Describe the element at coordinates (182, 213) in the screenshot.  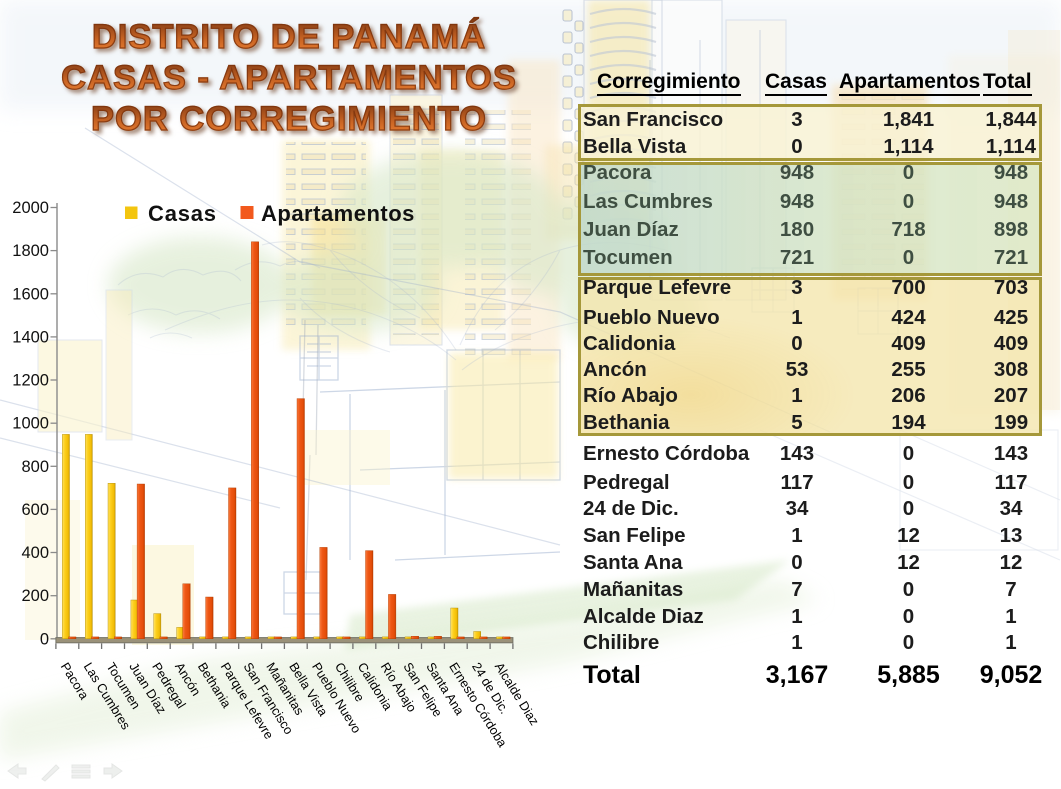
I see `svg-text: Casas` at that location.